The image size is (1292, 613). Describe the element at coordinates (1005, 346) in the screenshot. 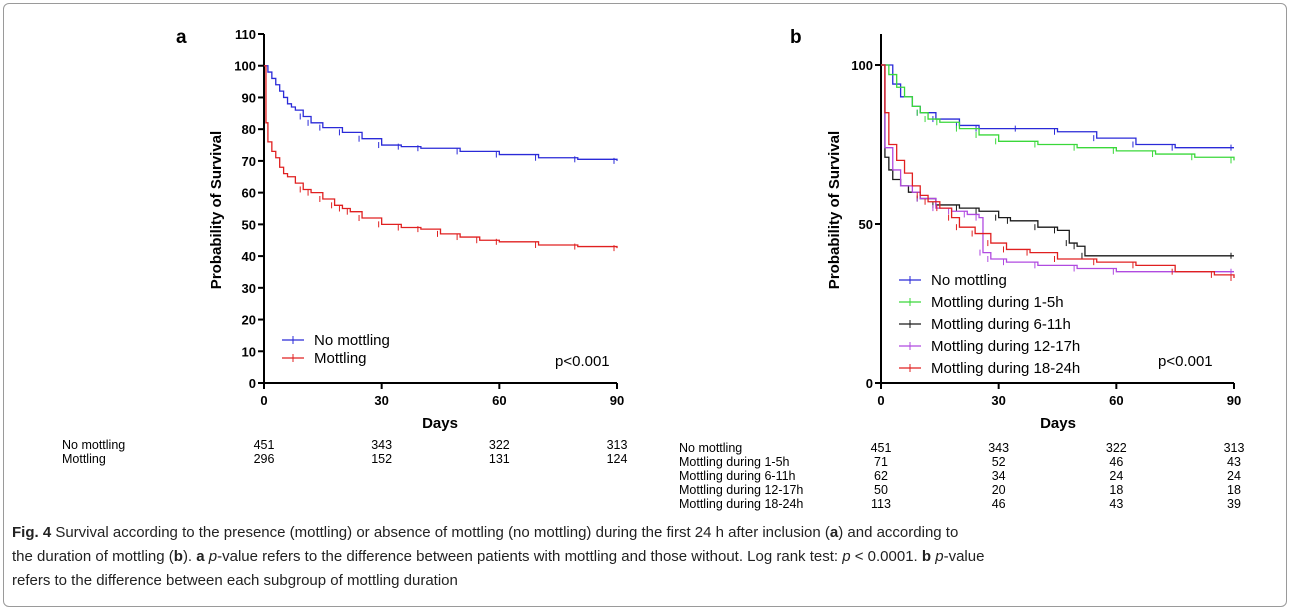

I see `legend-label: Mottling during 12-17h` at that location.